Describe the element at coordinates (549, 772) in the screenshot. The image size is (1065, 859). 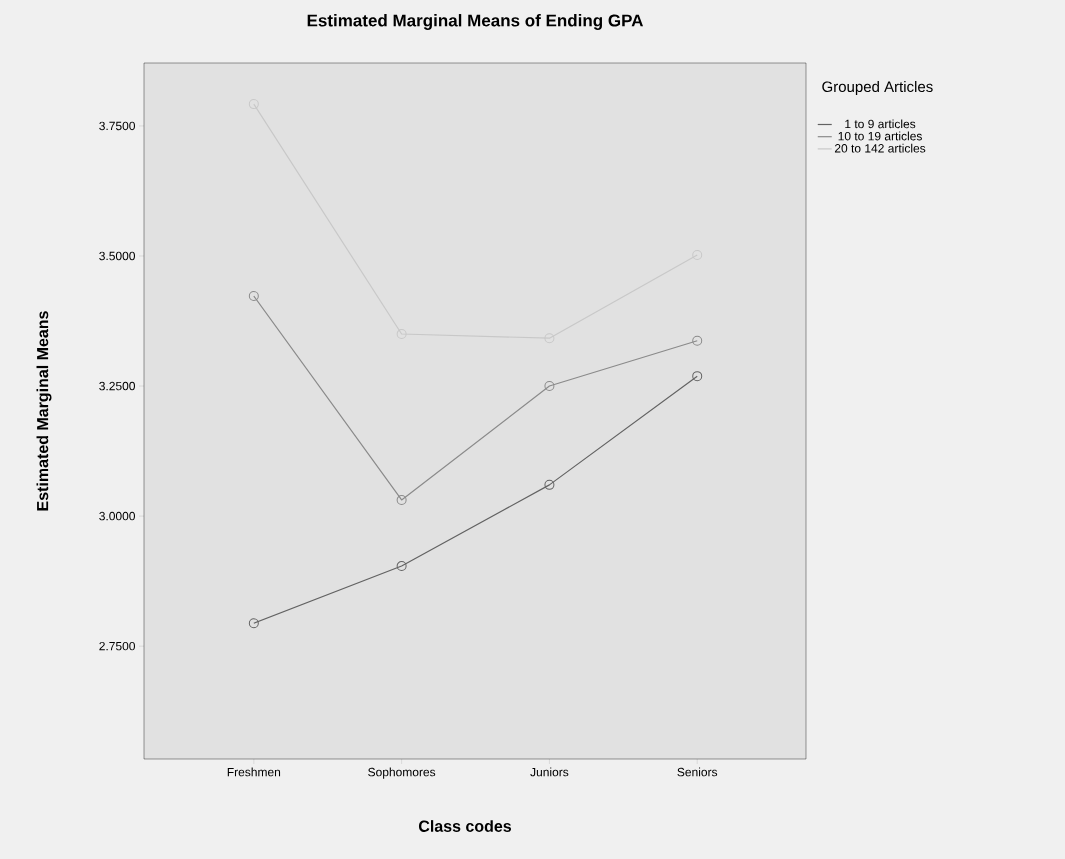
I see `x-tick-label: Juniors` at that location.